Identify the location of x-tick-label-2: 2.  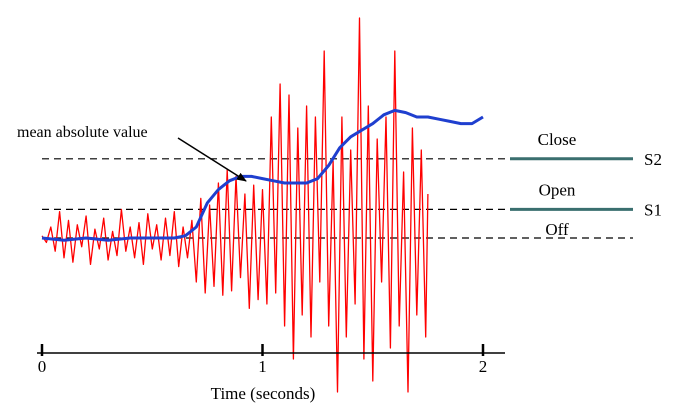
(483, 366).